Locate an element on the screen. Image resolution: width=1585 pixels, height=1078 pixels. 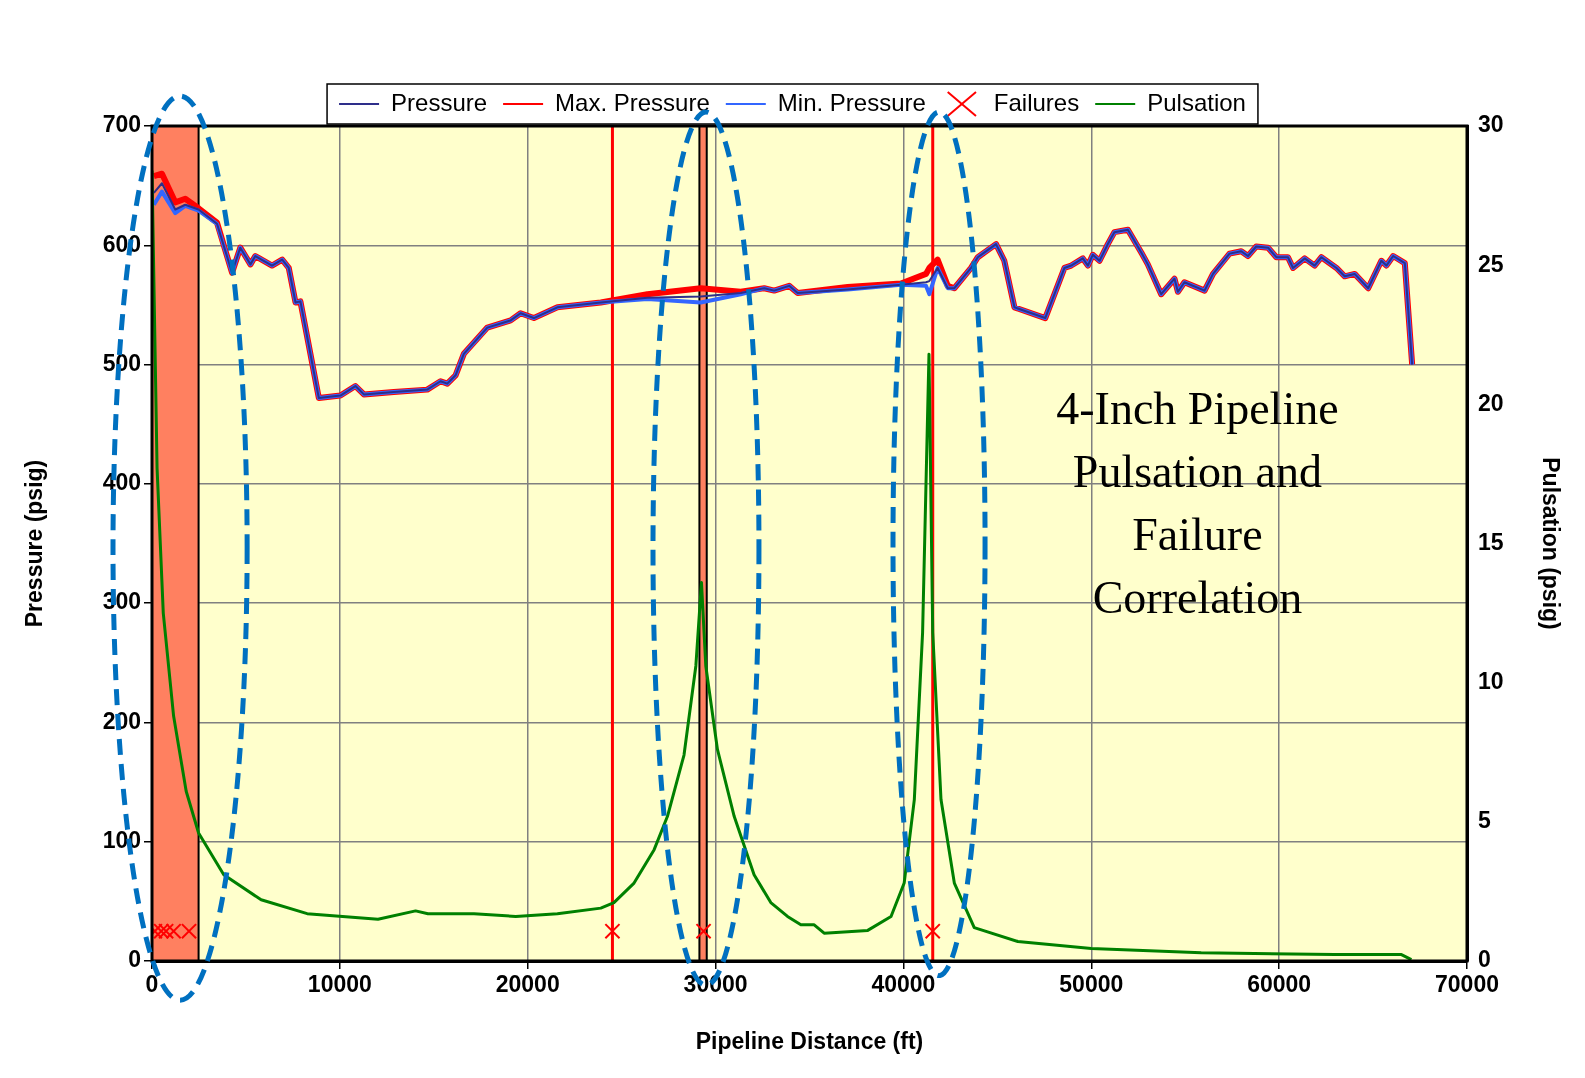
y-tick-label: 400 is located at coordinates (121, 482).